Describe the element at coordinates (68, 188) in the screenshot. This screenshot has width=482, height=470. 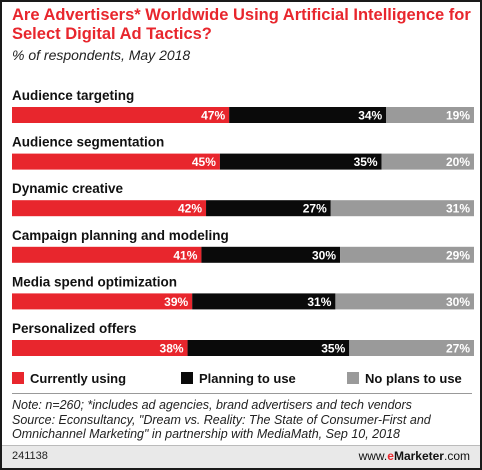
I see `category-label: Dynamic creative` at that location.